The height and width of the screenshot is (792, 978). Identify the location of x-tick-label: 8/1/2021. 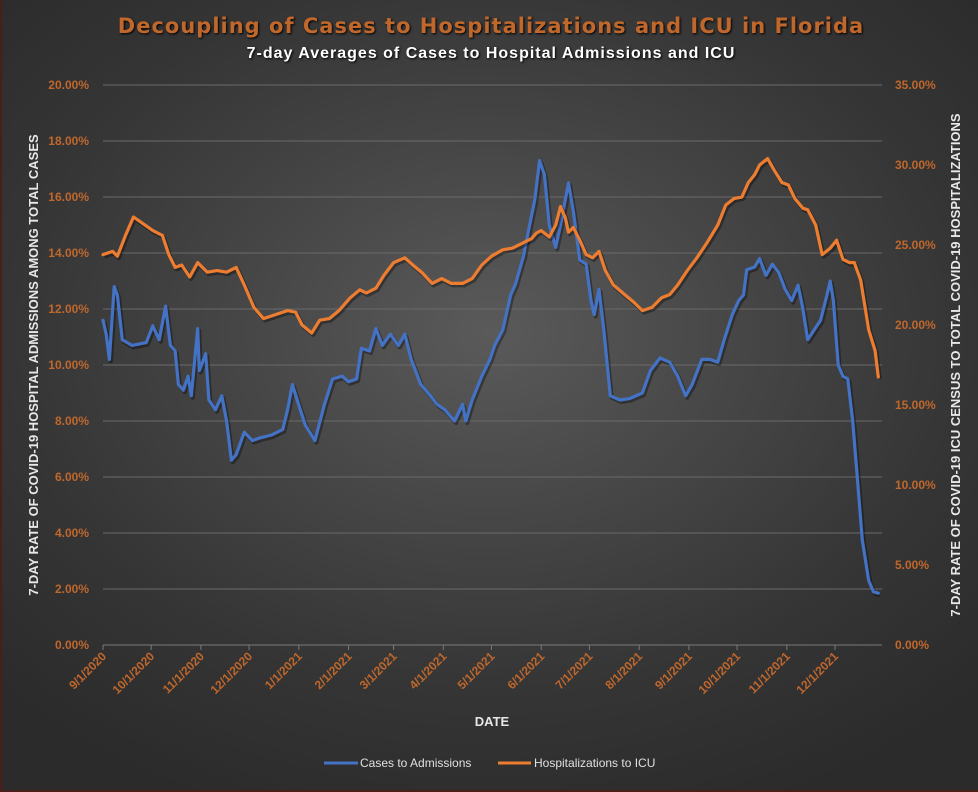
(623, 670).